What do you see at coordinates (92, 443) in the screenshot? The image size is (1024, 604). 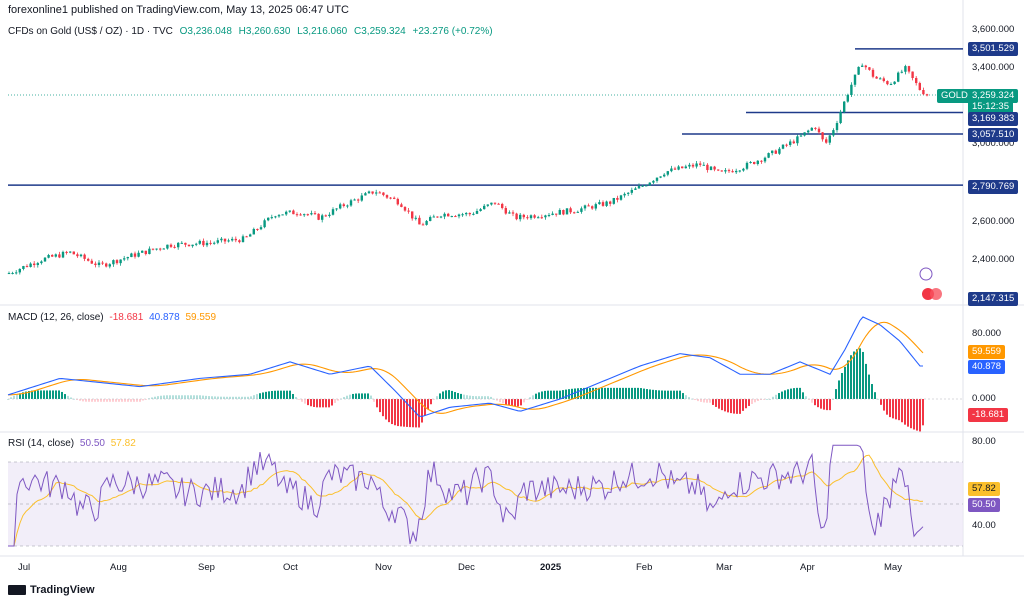 I see `rsi-value: 50.50` at bounding box center [92, 443].